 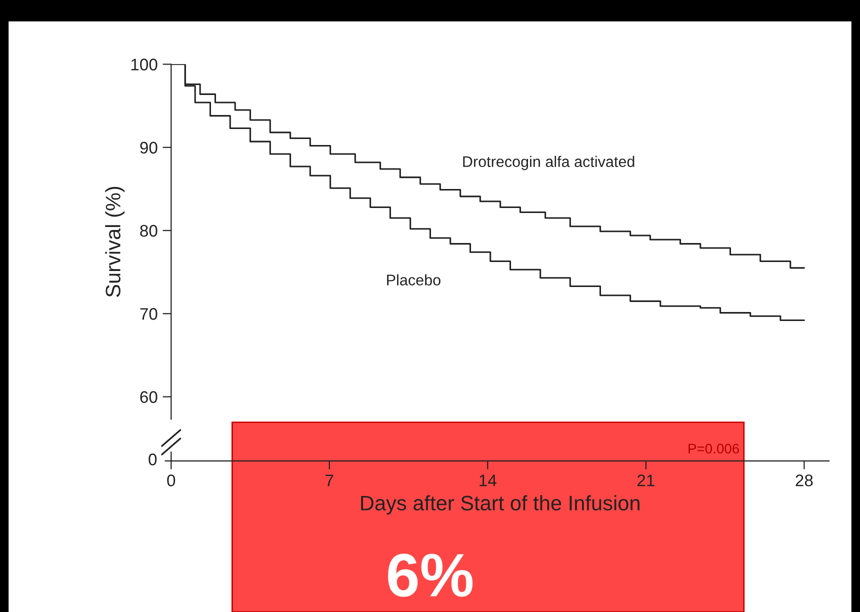 What do you see at coordinates (149, 230) in the screenshot?
I see `y-tick-label: 80` at bounding box center [149, 230].